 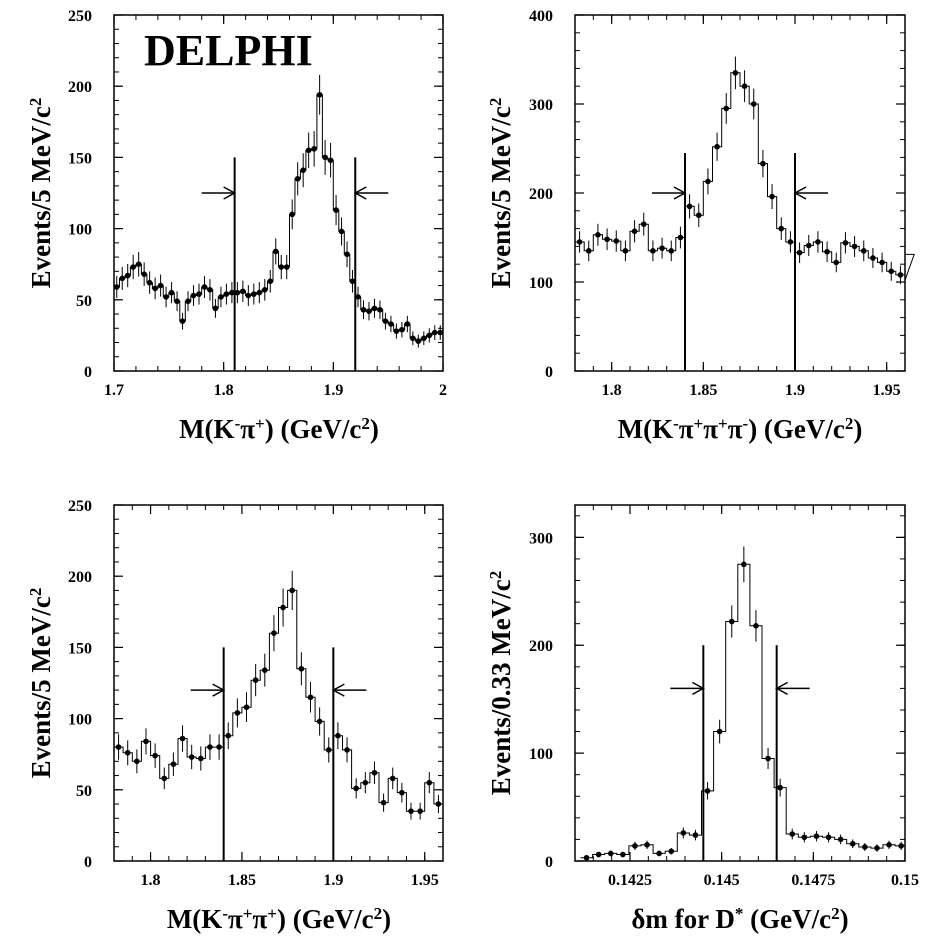 What do you see at coordinates (206, 429) in the screenshot?
I see `label-part: M(K` at bounding box center [206, 429].